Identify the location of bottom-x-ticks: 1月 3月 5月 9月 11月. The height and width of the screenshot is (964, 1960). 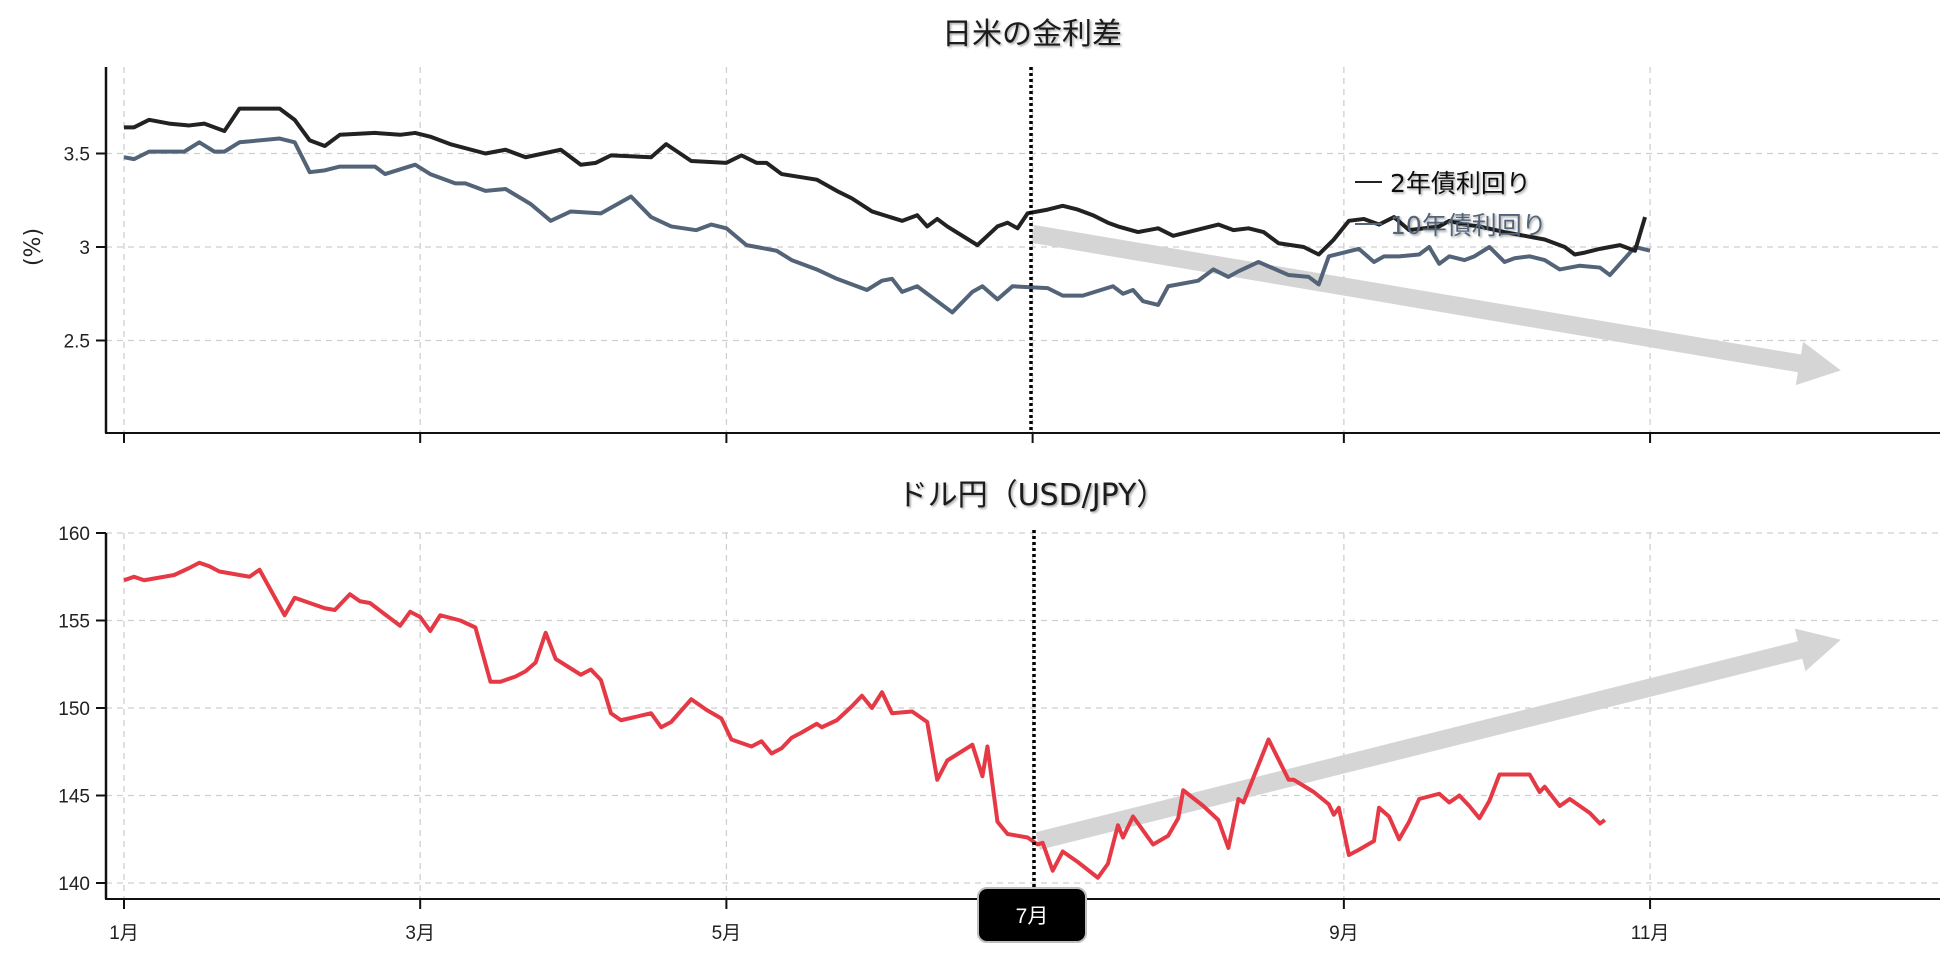
(889, 921).